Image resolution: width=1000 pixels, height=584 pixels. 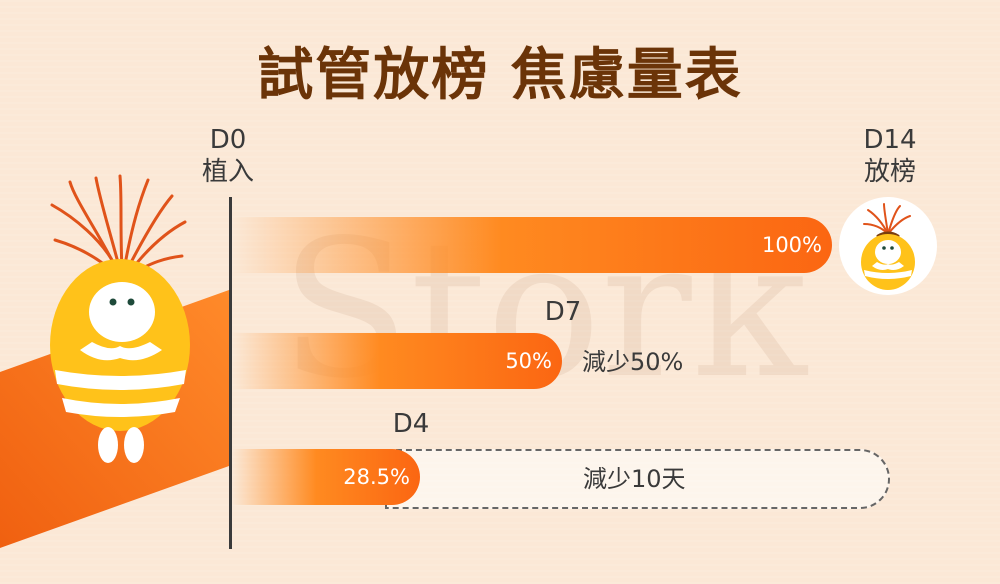 What do you see at coordinates (326, 477) in the screenshot?
I see `bar-d4: 28.5%` at bounding box center [326, 477].